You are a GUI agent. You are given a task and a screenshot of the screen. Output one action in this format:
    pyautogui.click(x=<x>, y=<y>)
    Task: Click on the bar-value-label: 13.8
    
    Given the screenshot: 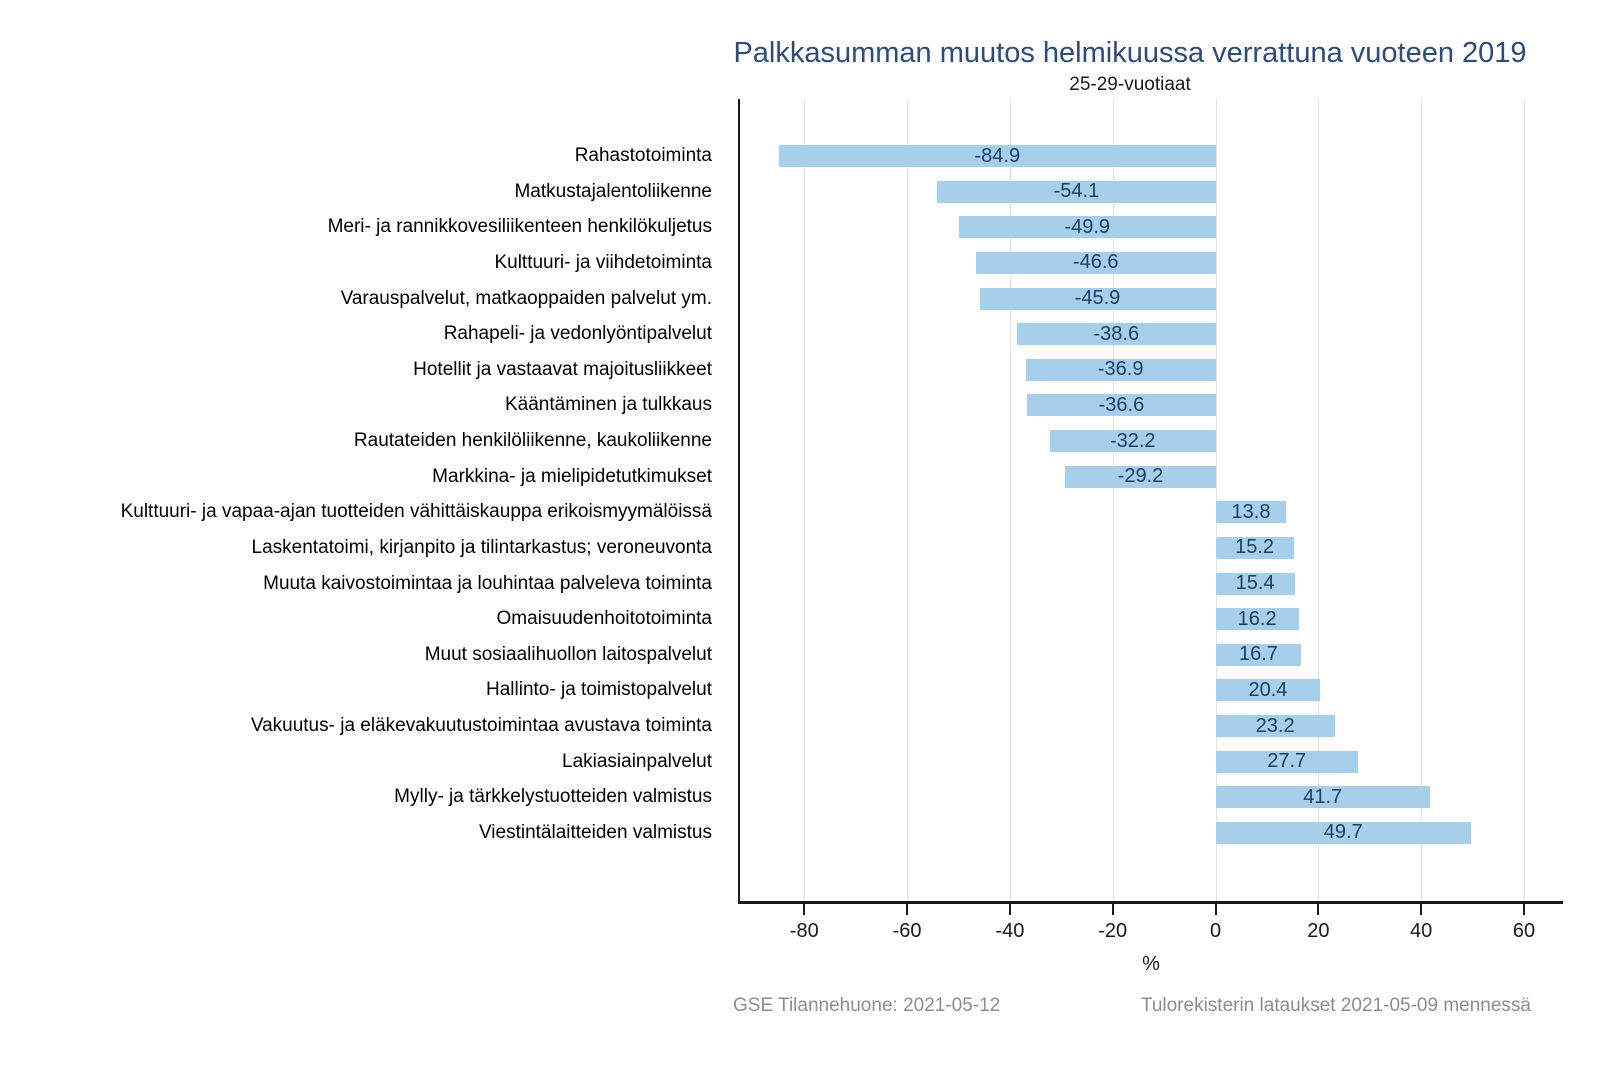 What is the action you would take?
    pyautogui.click(x=1251, y=511)
    